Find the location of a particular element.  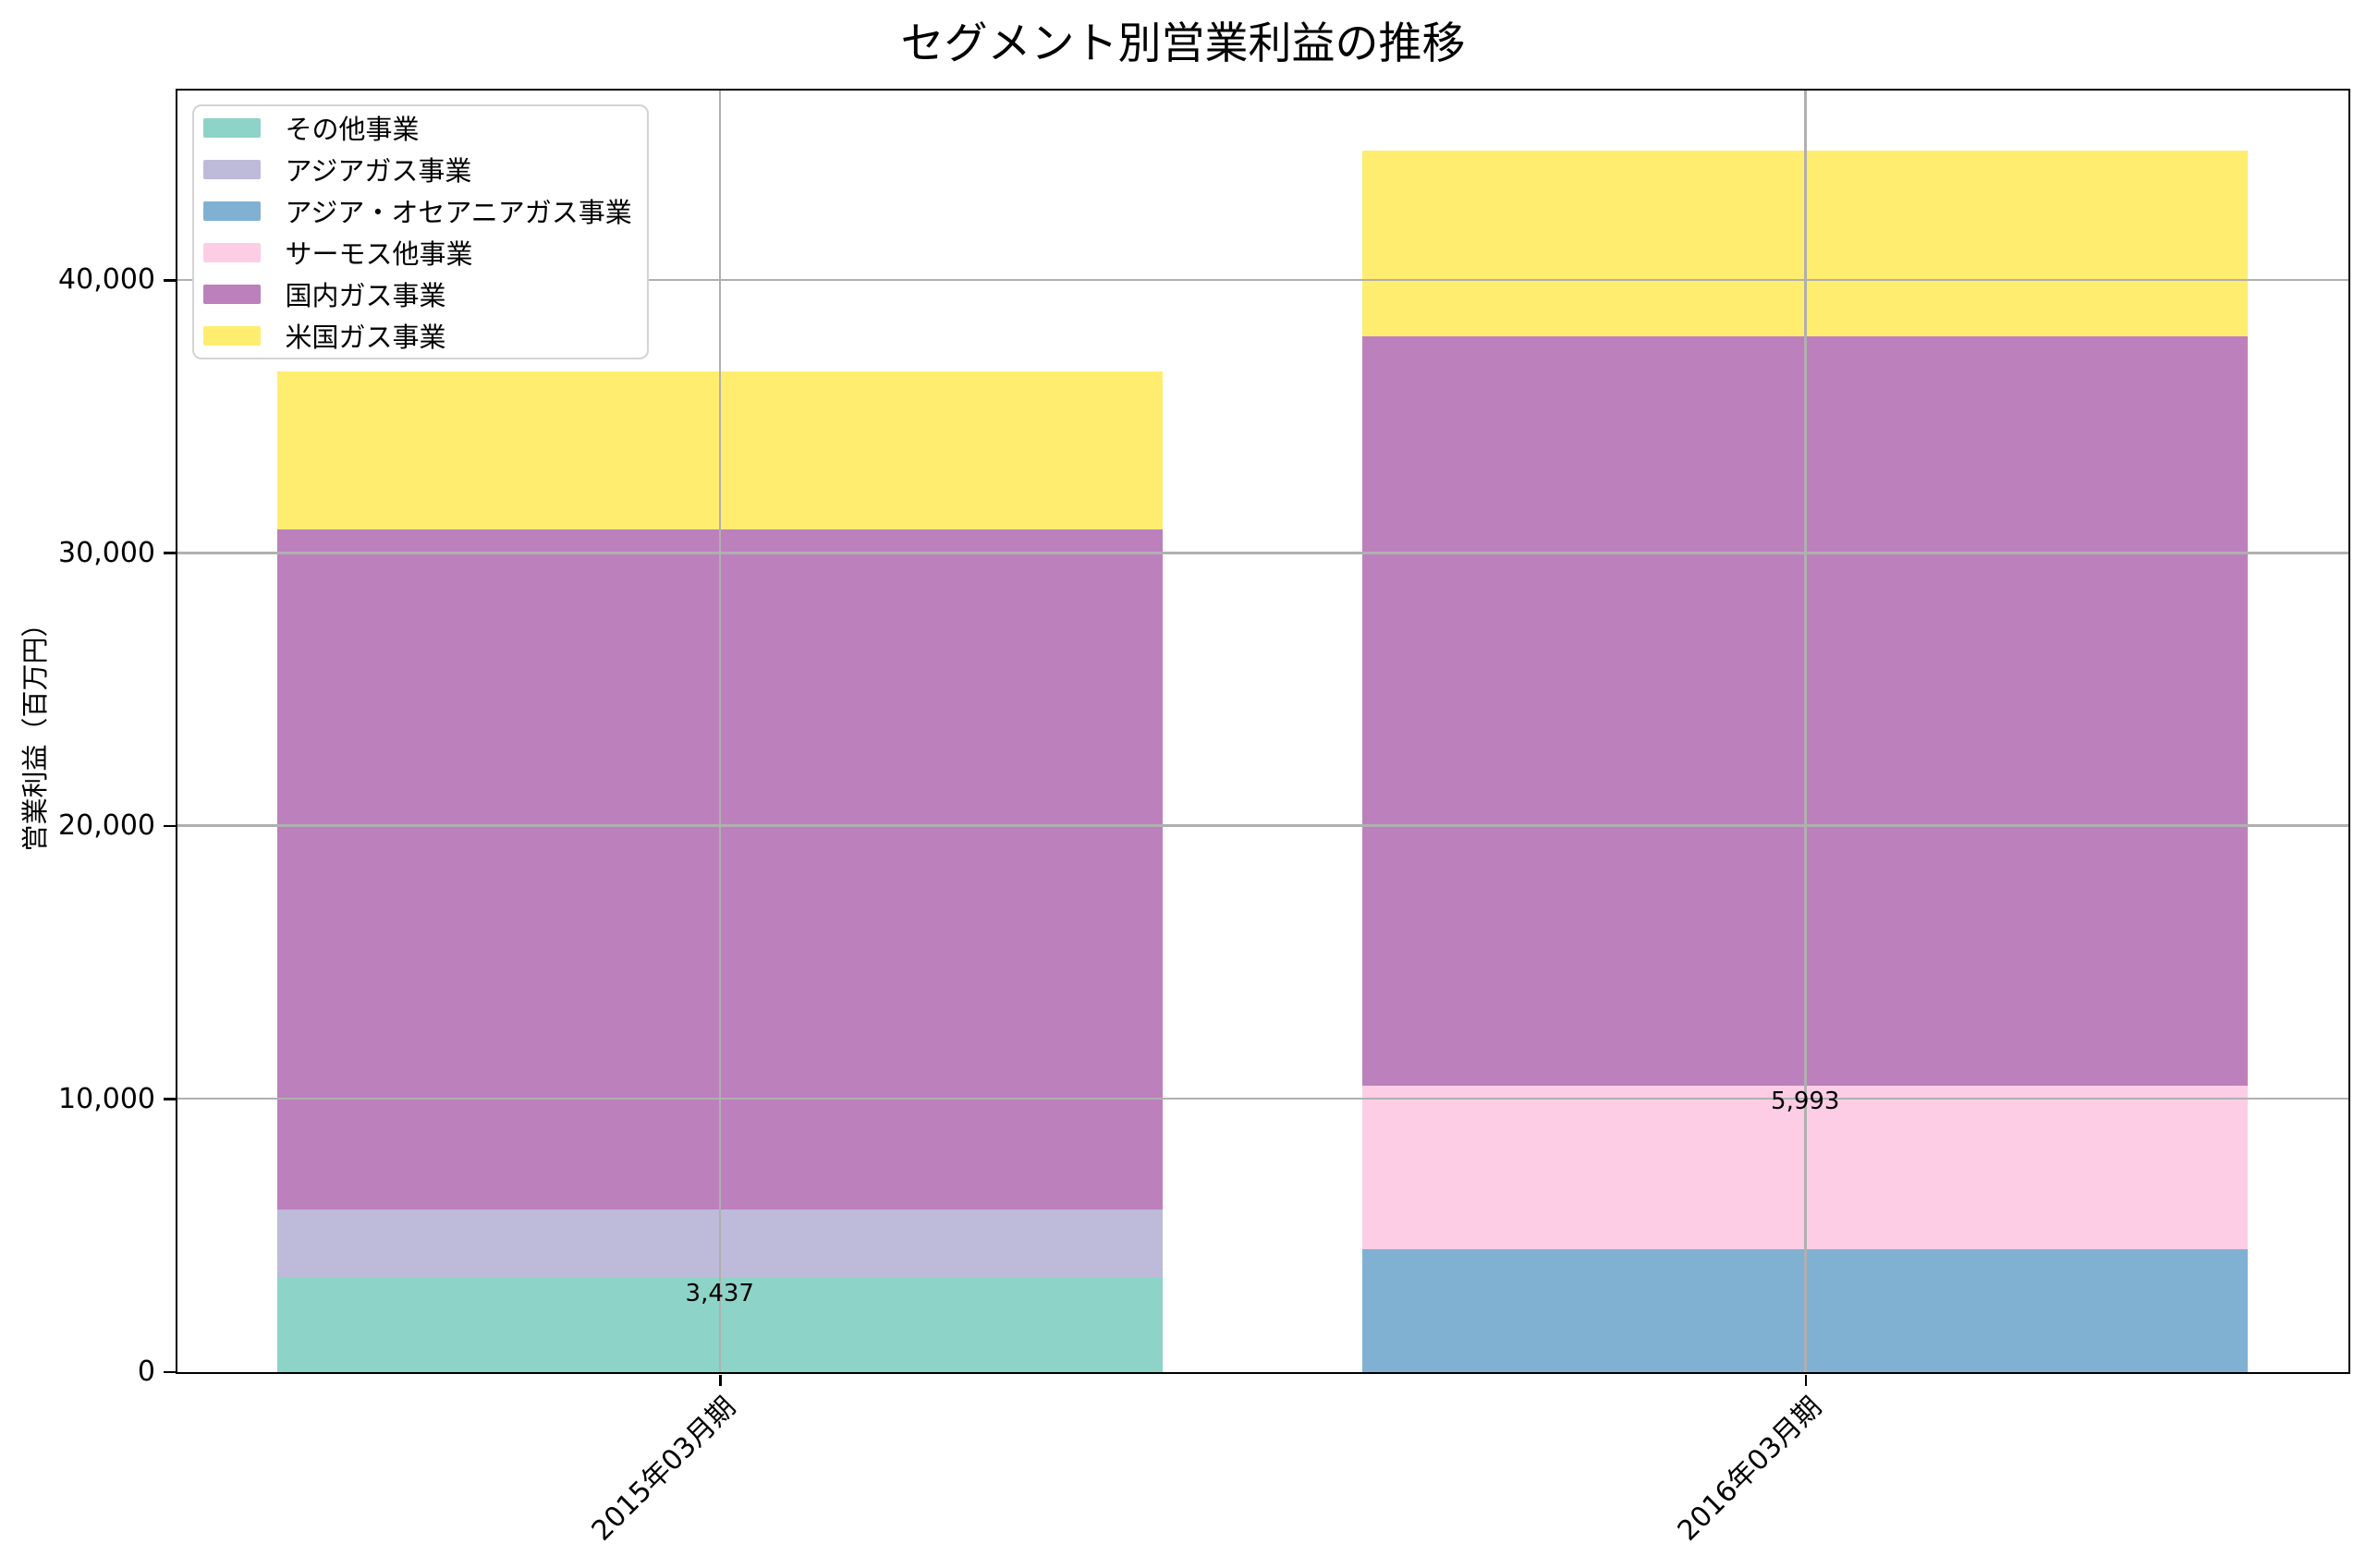

legend-item-サーモス他事業: サーモス他事業 is located at coordinates (425, 252).